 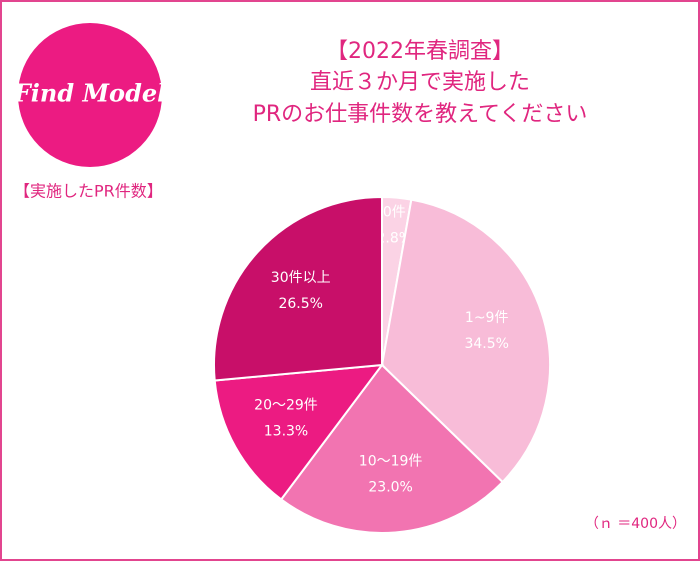 What do you see at coordinates (487, 318) in the screenshot?
I see `slice-label: 1~9件` at bounding box center [487, 318].